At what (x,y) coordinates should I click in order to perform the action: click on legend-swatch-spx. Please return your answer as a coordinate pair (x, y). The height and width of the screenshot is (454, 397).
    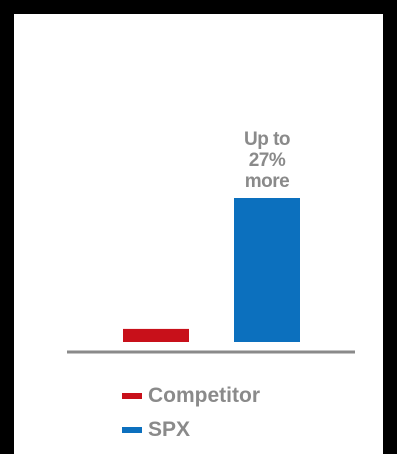
    Looking at the image, I should click on (132, 430).